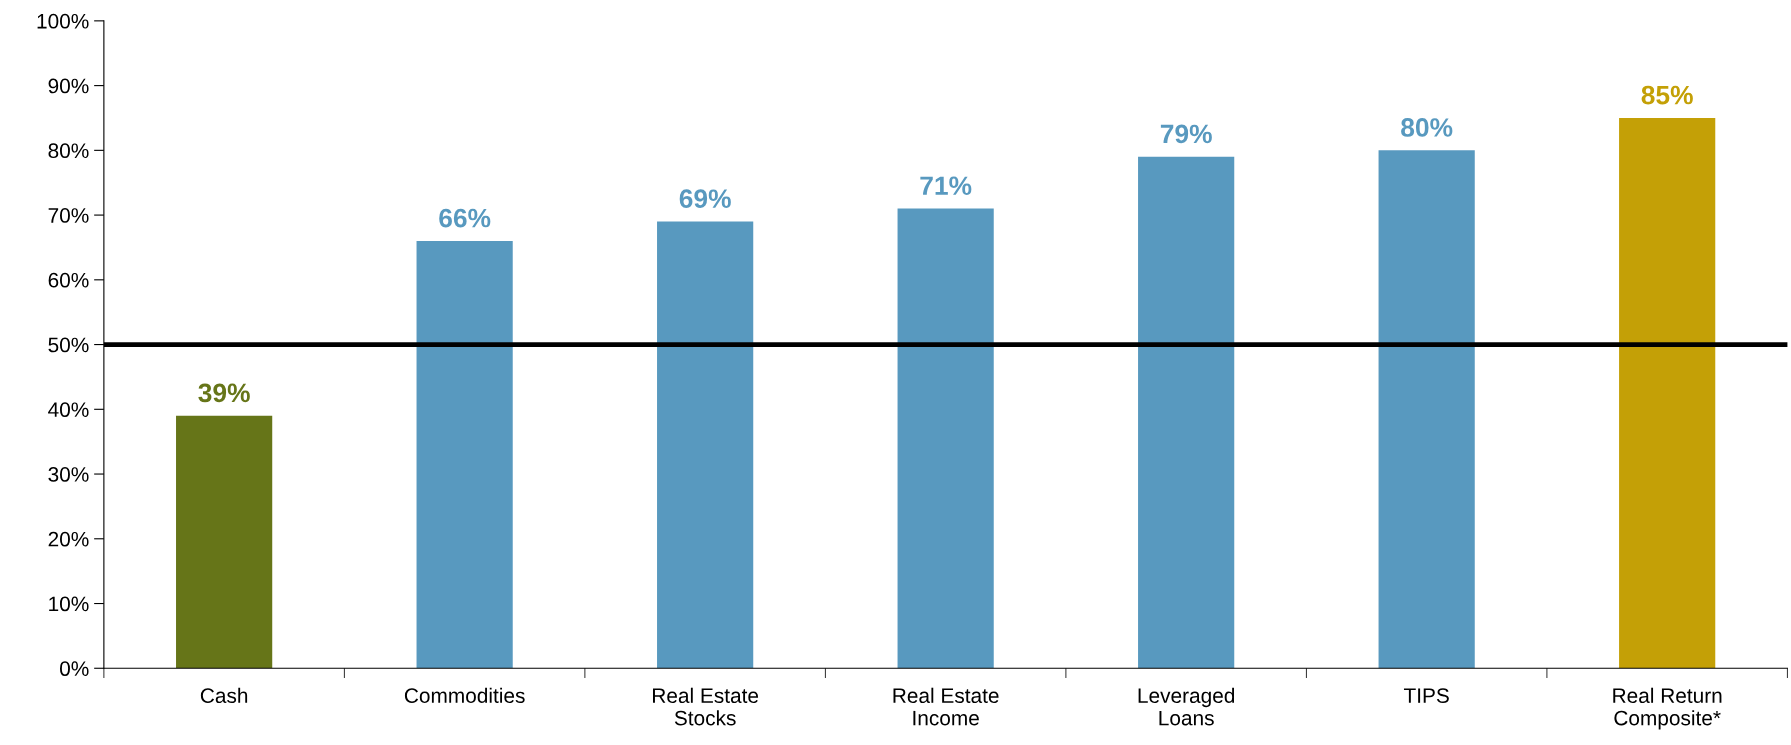  Describe the element at coordinates (68, 280) in the screenshot. I see `y-tick-label: 60%` at that location.